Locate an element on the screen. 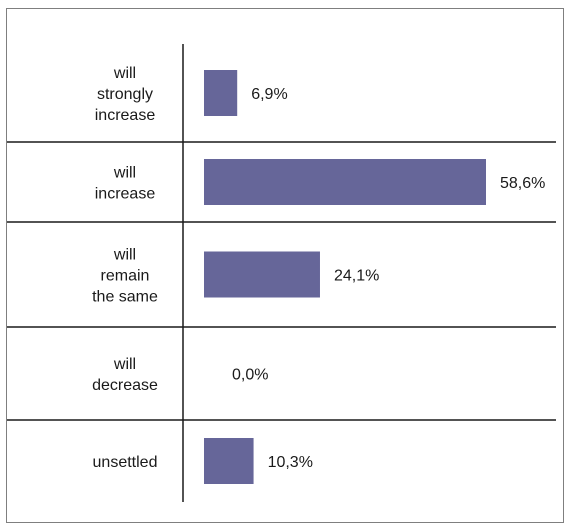 Image resolution: width=571 pixels, height=530 pixels. value-label: 0,0% is located at coordinates (250, 375).